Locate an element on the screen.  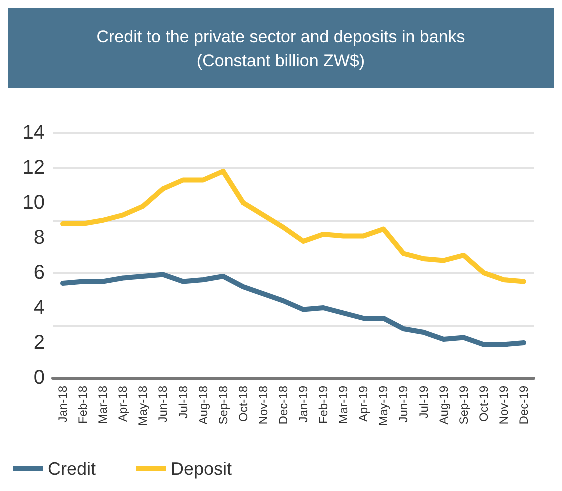
legend-label: Deposit is located at coordinates (201, 469).